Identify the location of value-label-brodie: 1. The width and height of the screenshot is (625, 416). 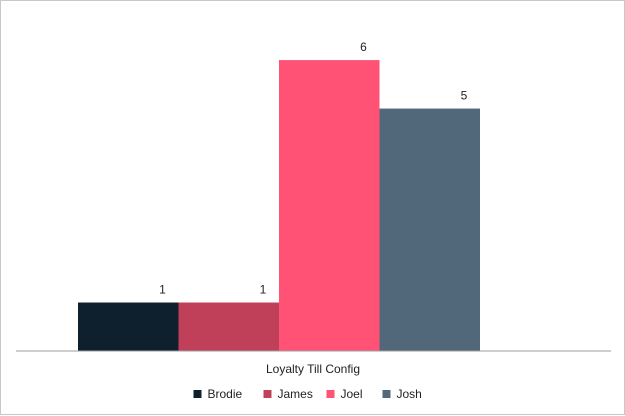
(162, 290).